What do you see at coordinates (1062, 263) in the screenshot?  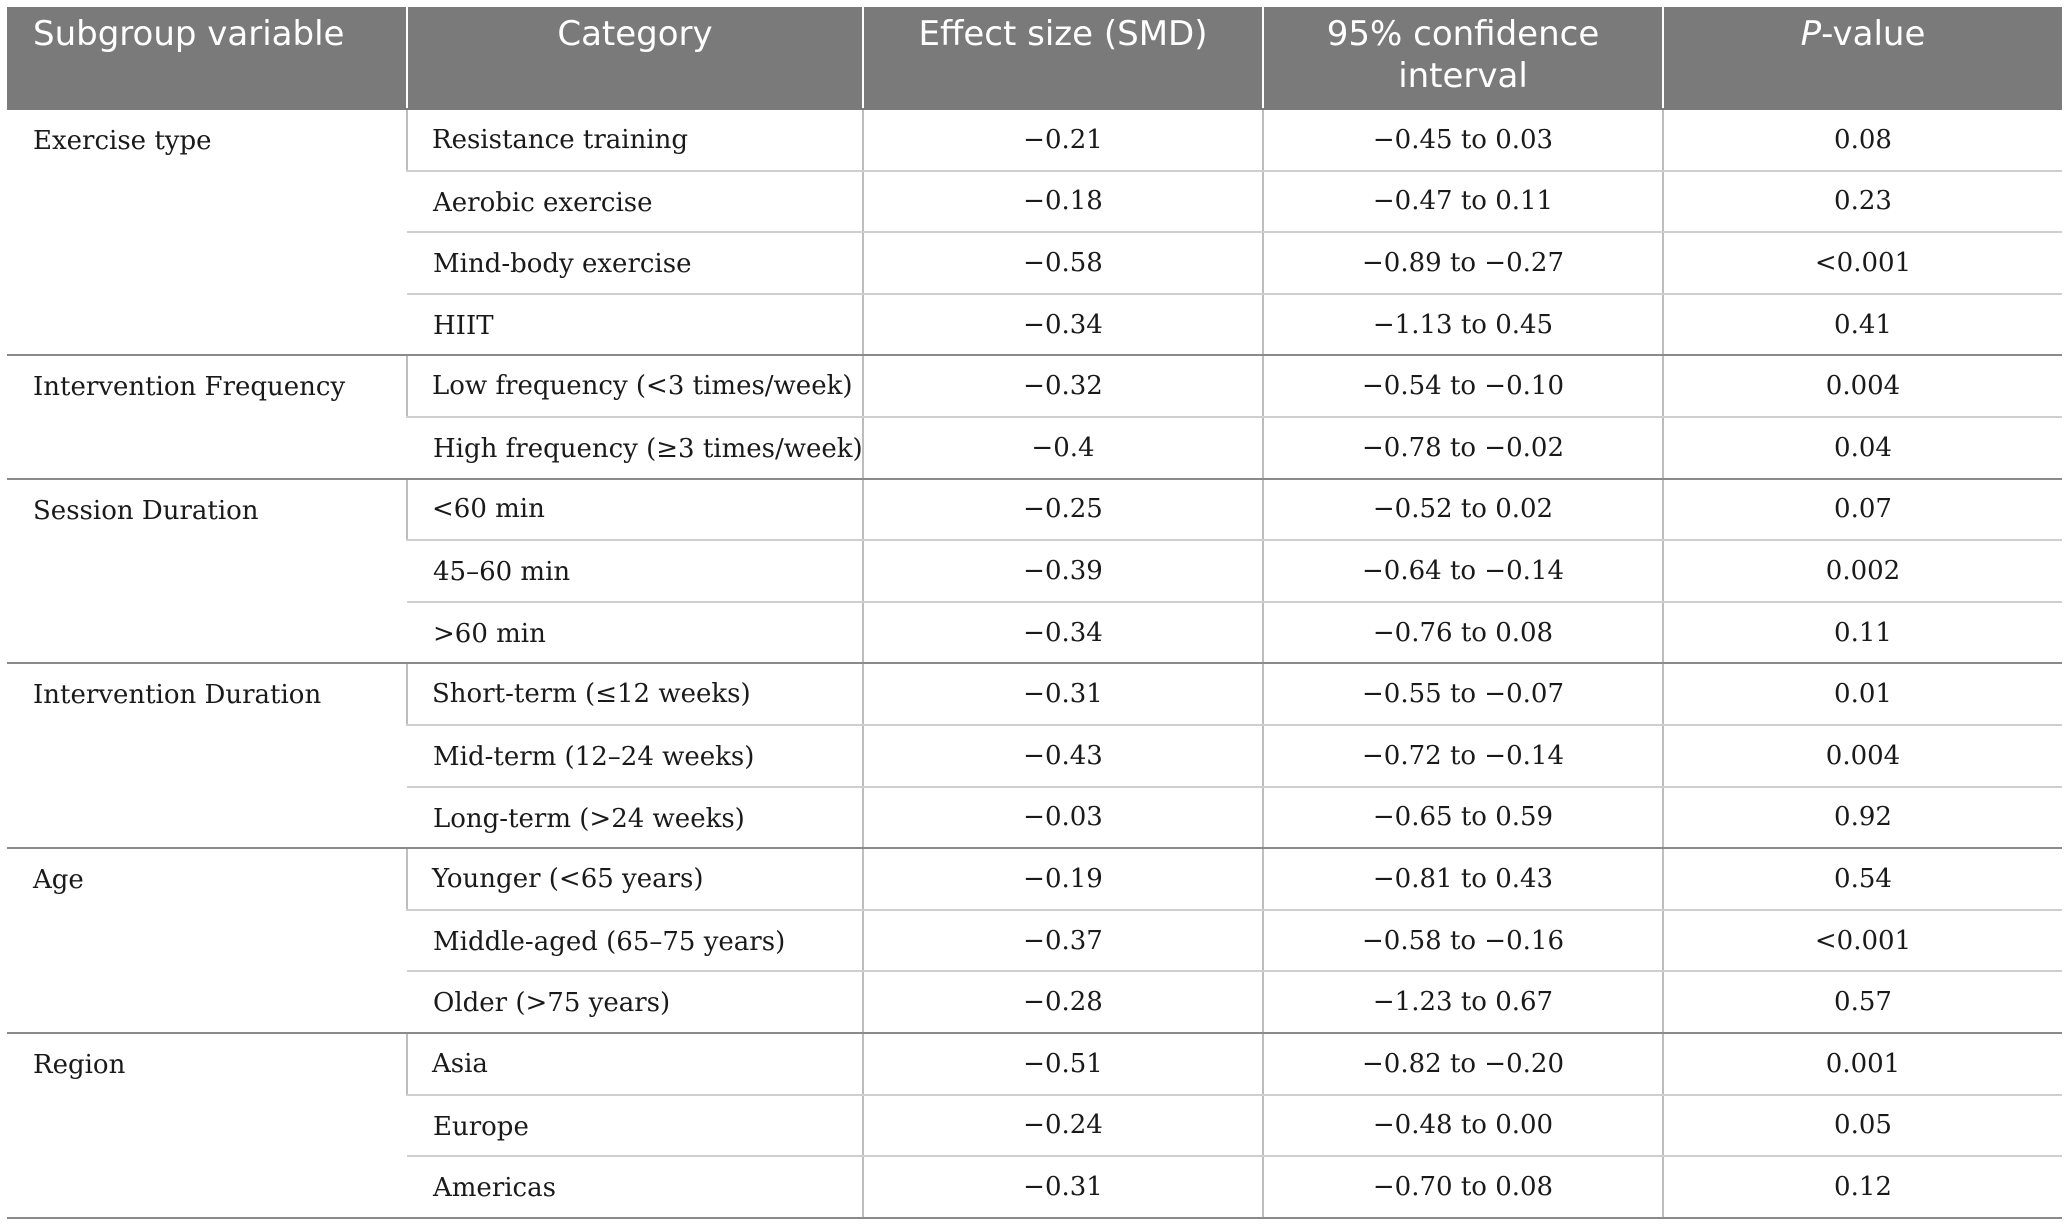 I see `effect-size-cell: −0.58` at bounding box center [1062, 263].